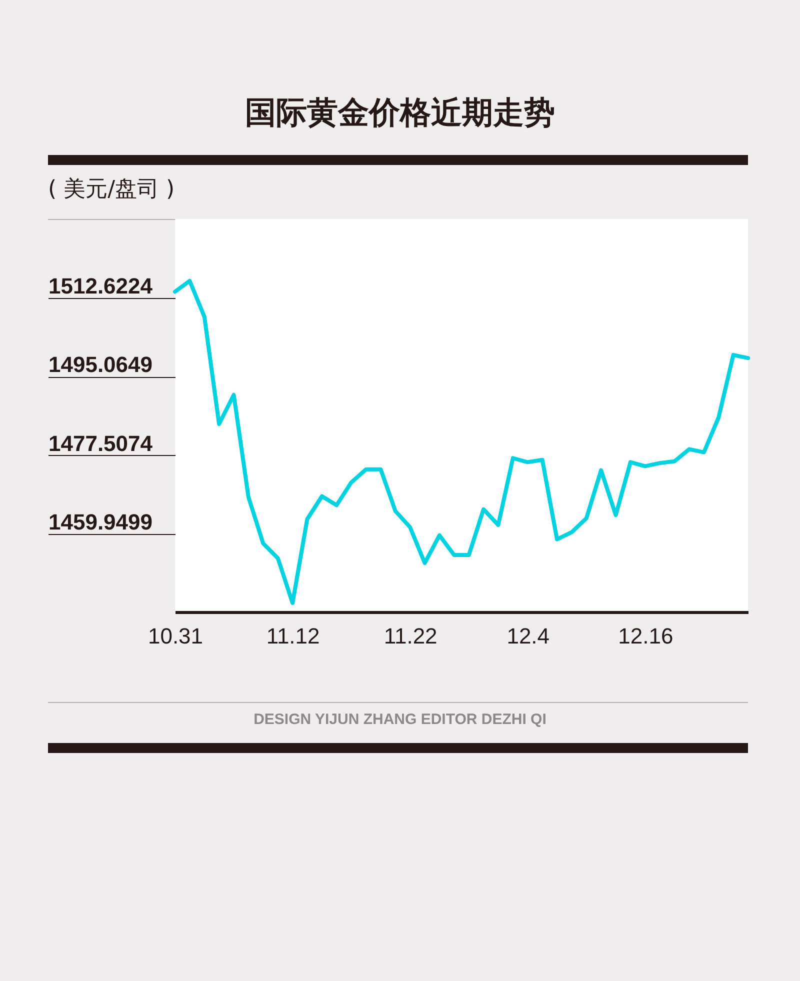 This screenshot has height=981, width=800. I want to click on y-axis-title: ( 美元/盘司 ), so click(111, 190).